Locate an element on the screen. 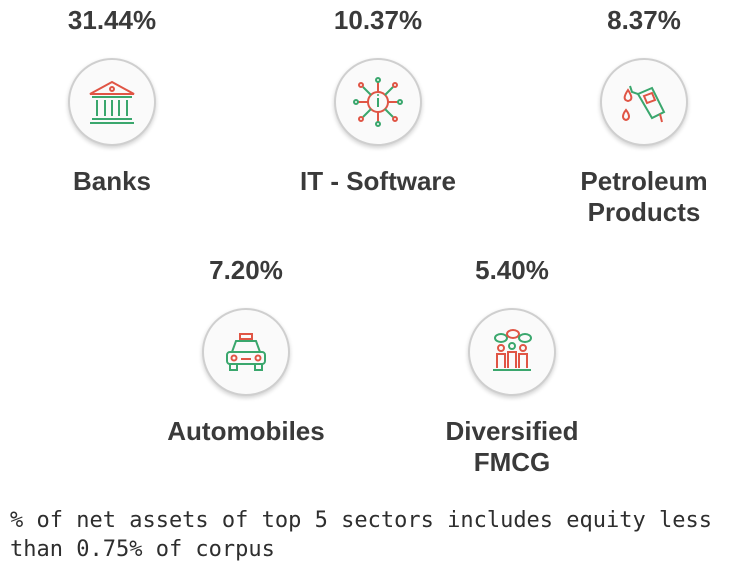 The image size is (734, 570). fuel-nozzle-icon is located at coordinates (644, 104).